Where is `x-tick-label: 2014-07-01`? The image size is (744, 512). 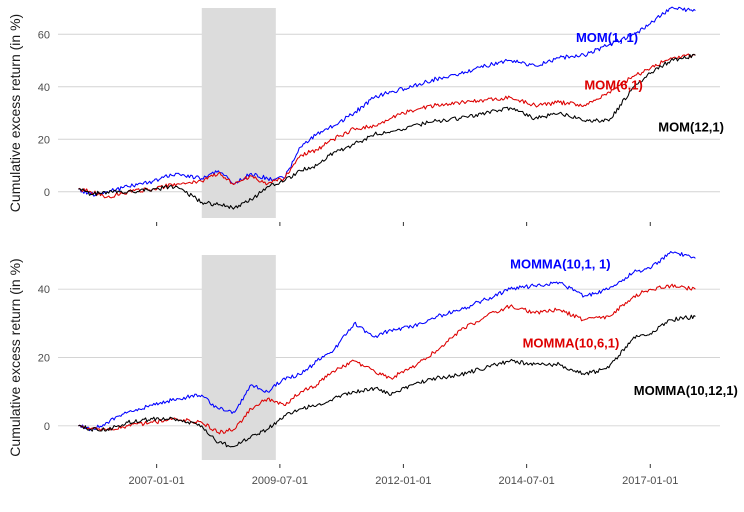 x-tick-label: 2014-07-01 is located at coordinates (526, 481).